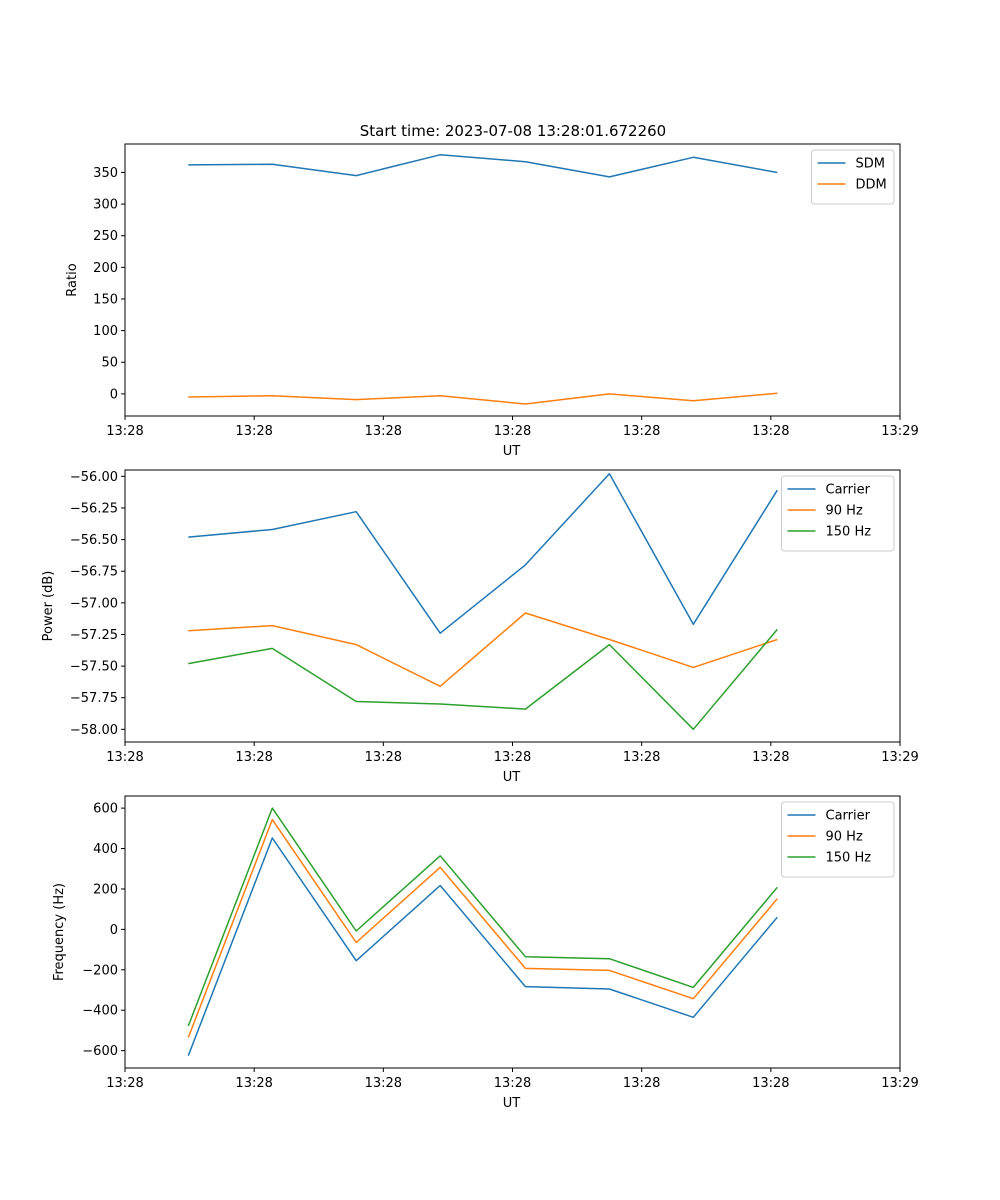 Image resolution: width=1000 pixels, height=1200 pixels. Describe the element at coordinates (100, 1011) in the screenshot. I see `y-tick-label: −400` at that location.